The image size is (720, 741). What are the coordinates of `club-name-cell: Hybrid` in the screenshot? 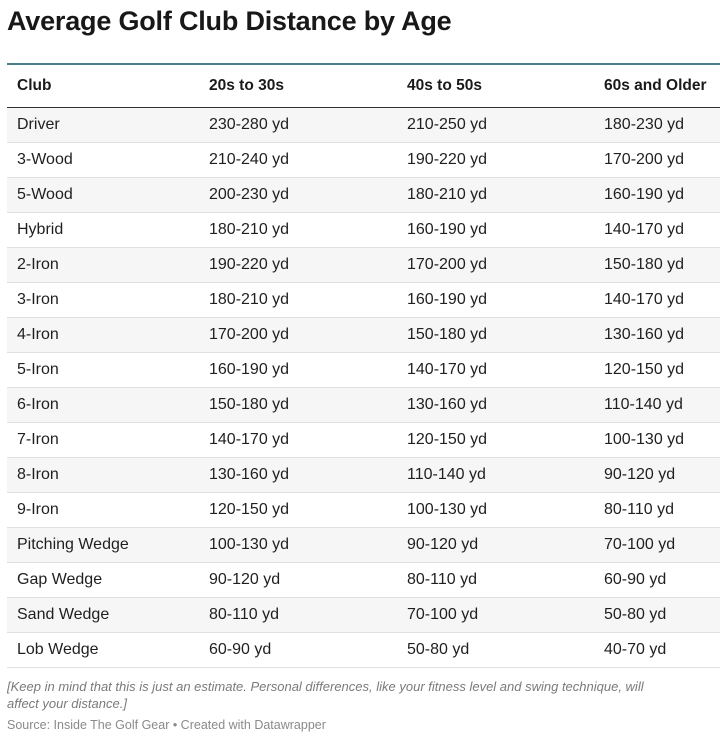 It's located at (40, 229).